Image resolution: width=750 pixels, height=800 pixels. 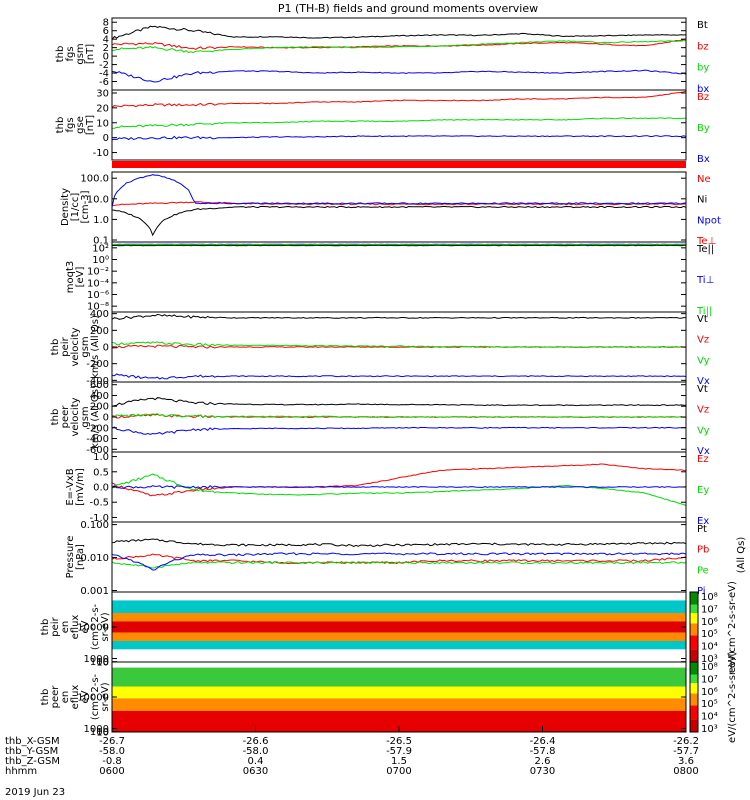 I want to click on legend-label: Pi, so click(x=701, y=591).